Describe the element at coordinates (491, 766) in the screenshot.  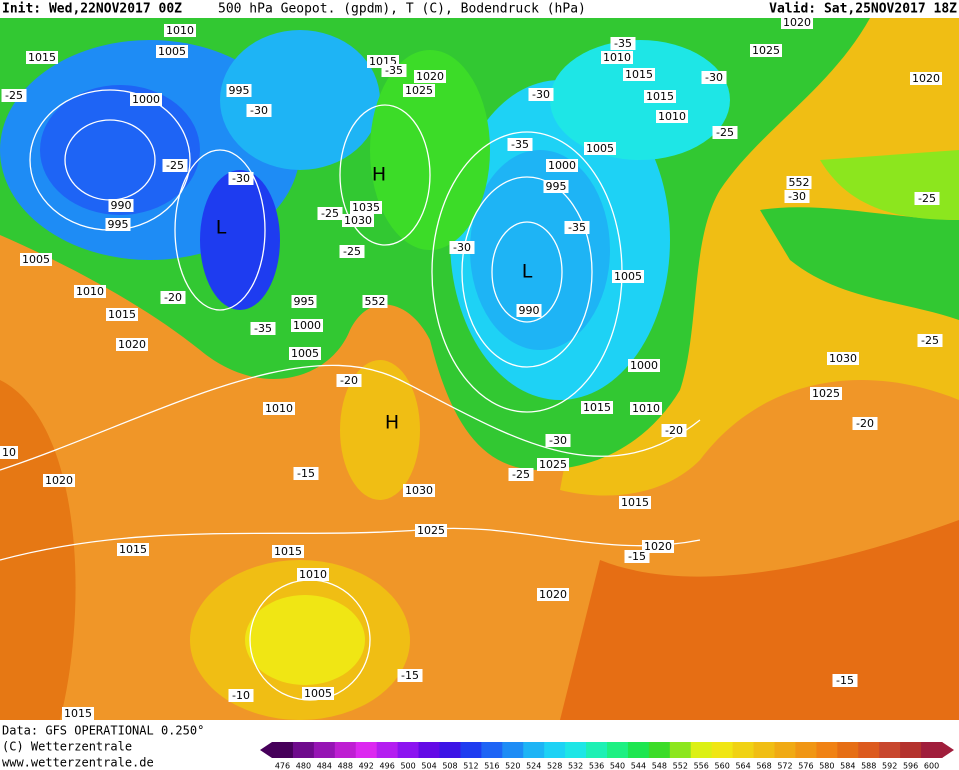
I see `scale-label: 516` at that location.